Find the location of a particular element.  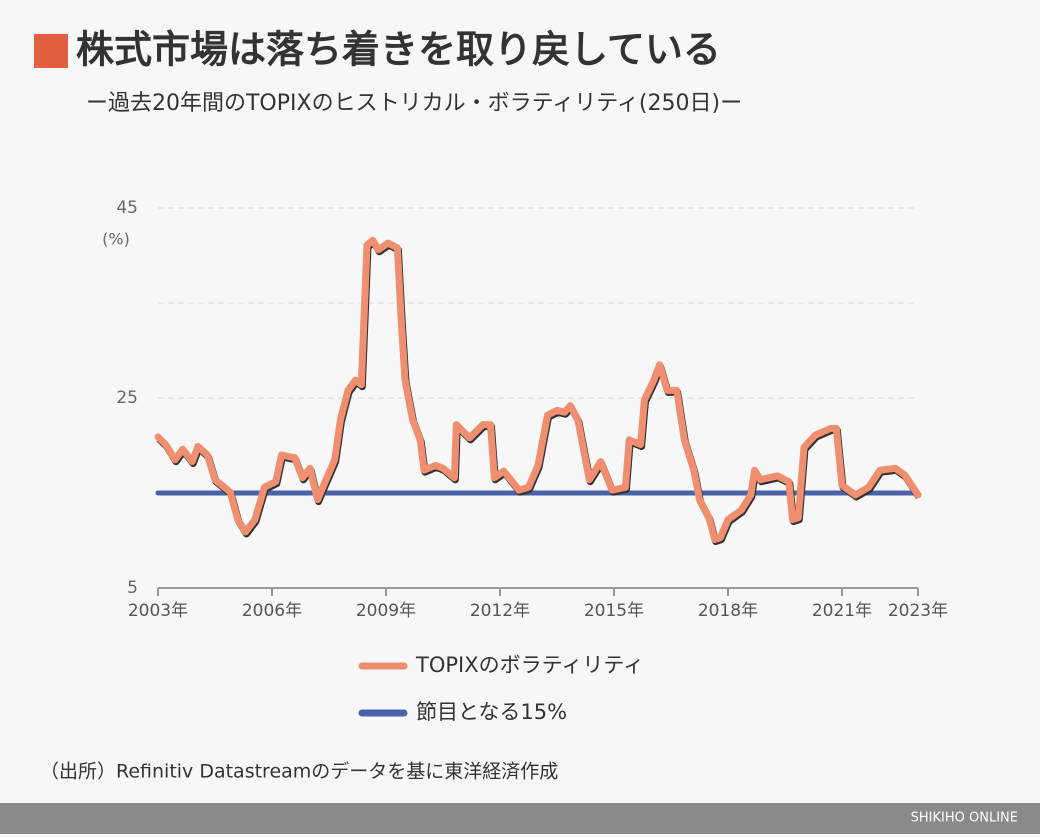

x-tick-label: 2015年 is located at coordinates (614, 611).